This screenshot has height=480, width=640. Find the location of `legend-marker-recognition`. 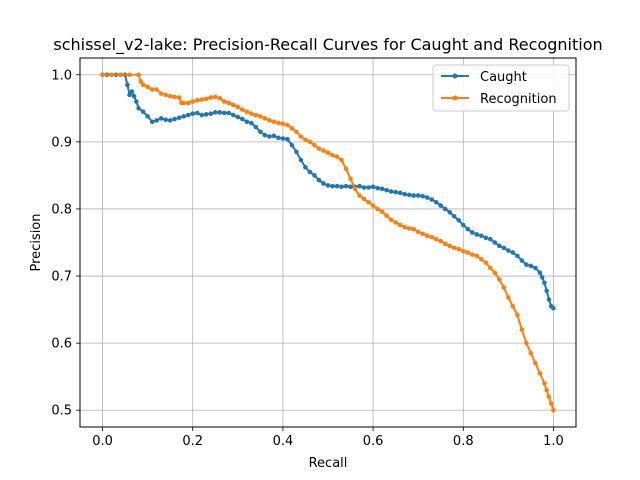

legend-marker-recognition is located at coordinates (455, 98).